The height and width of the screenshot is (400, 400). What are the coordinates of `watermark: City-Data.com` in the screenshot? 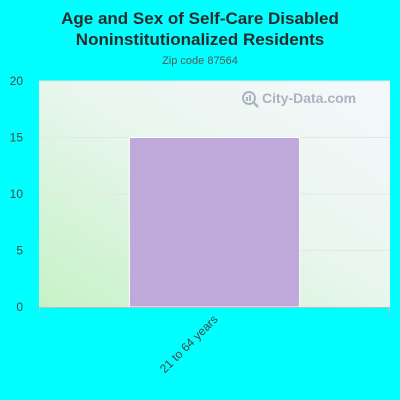 It's located at (299, 99).